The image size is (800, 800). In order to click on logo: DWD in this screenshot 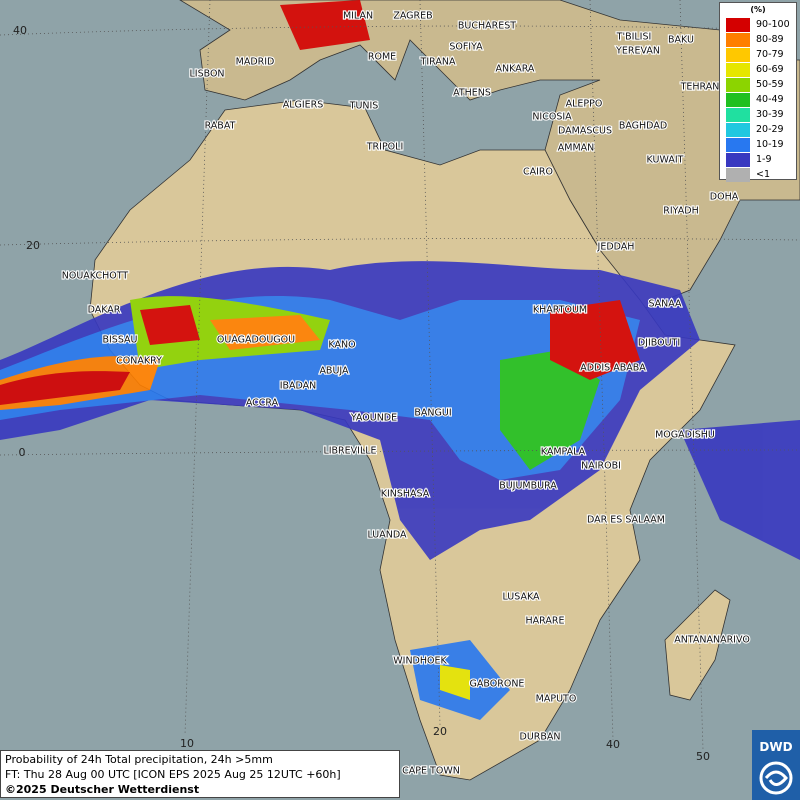, I will do `click(776, 765)`.